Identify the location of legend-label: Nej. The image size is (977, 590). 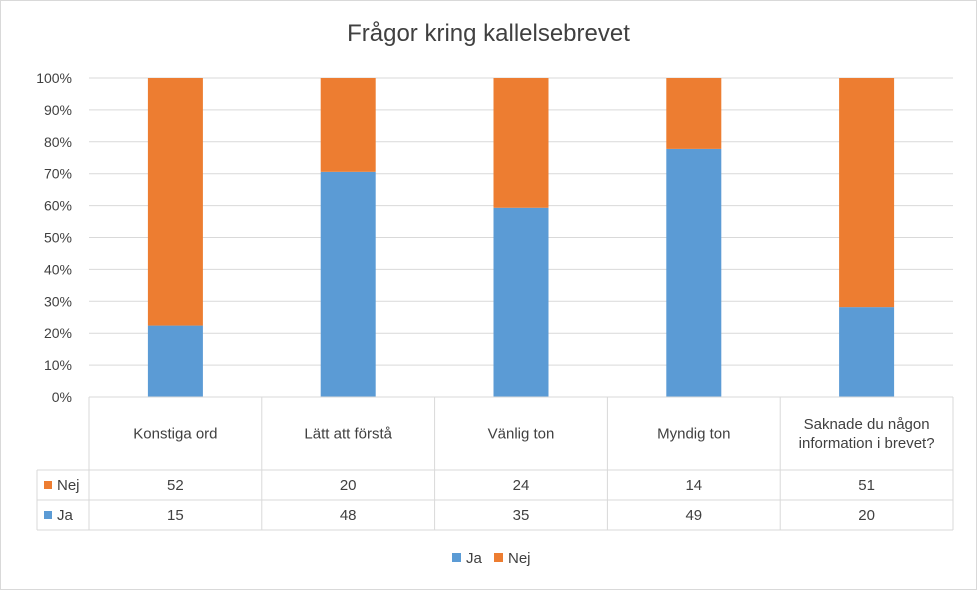
(519, 558).